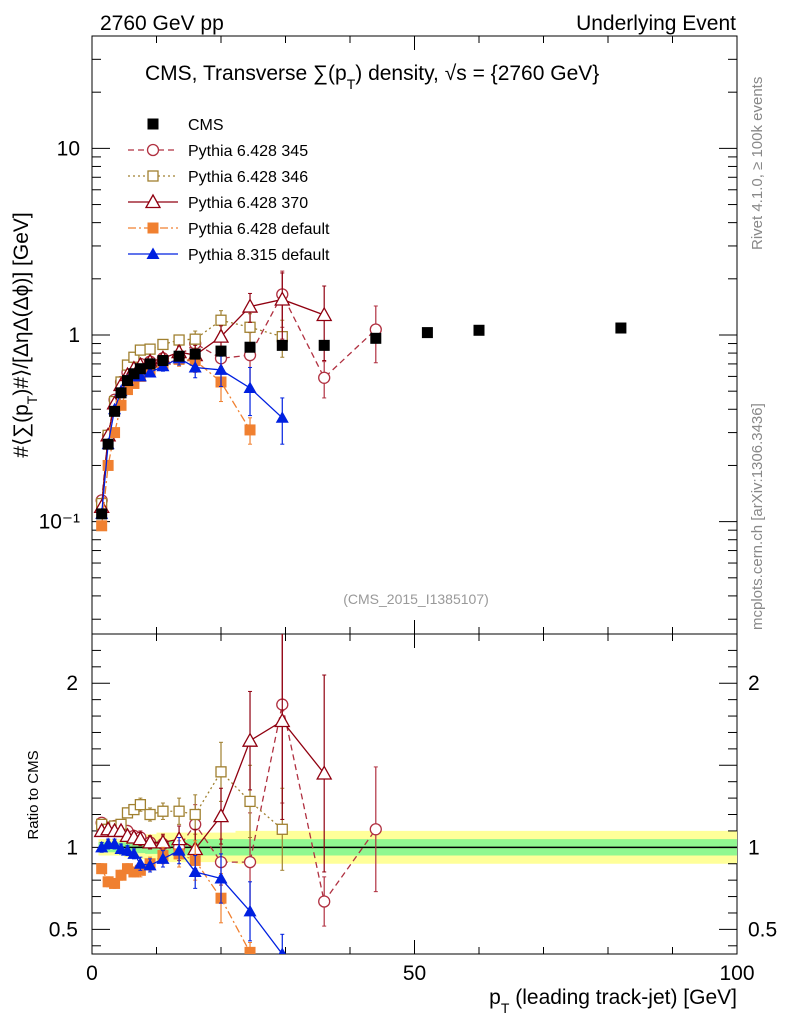  Describe the element at coordinates (414, 973) in the screenshot. I see `x-tick-label: 50` at that location.